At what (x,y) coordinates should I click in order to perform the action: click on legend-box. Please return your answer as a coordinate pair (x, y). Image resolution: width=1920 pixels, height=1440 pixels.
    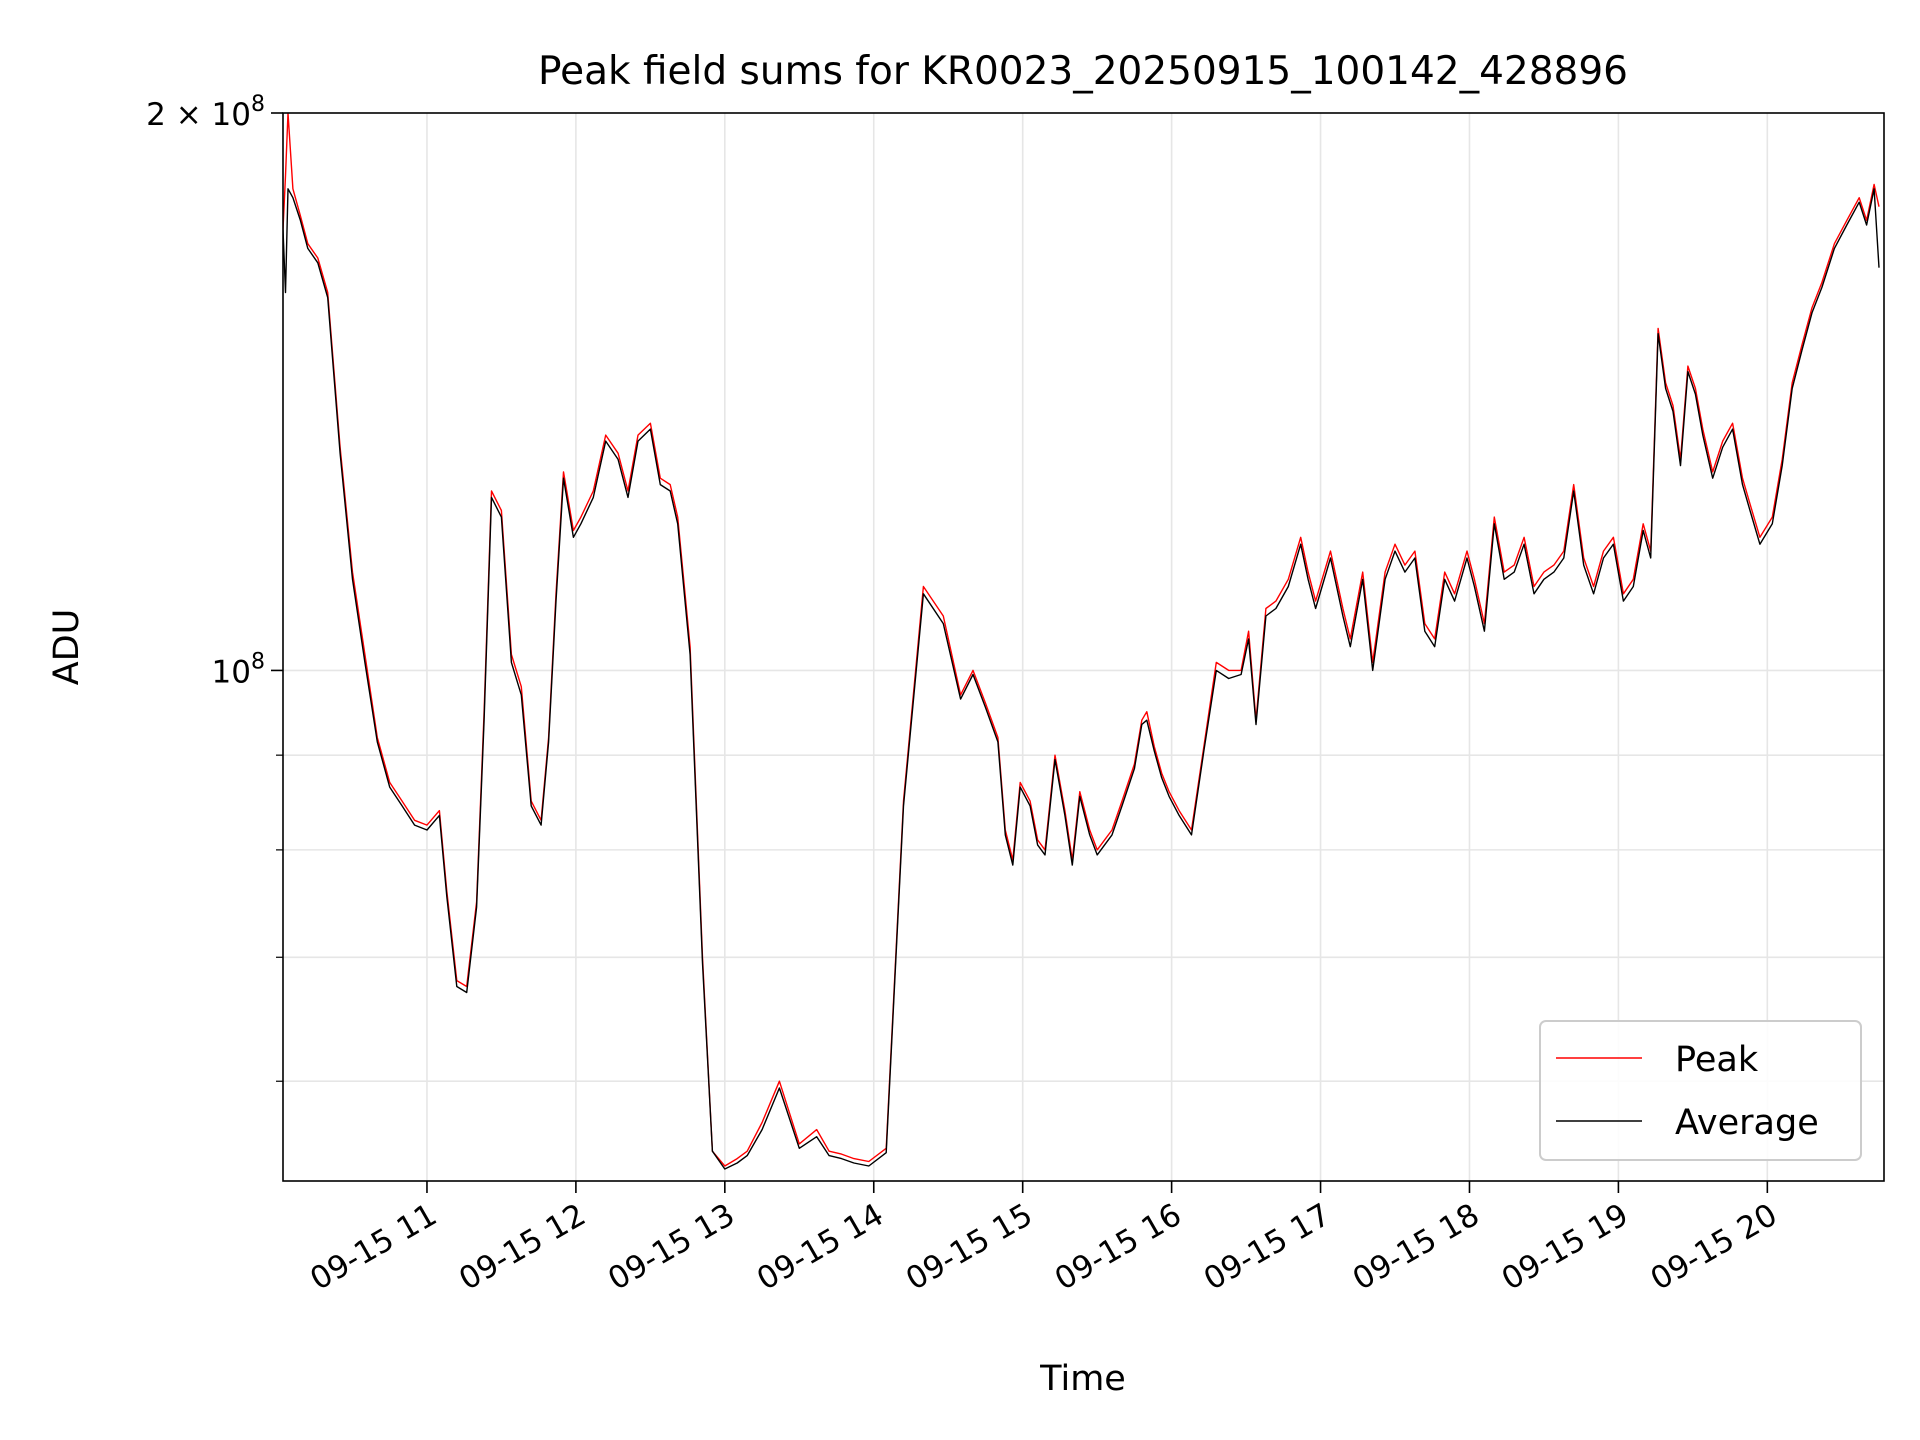
    Looking at the image, I should click on (1700, 1090).